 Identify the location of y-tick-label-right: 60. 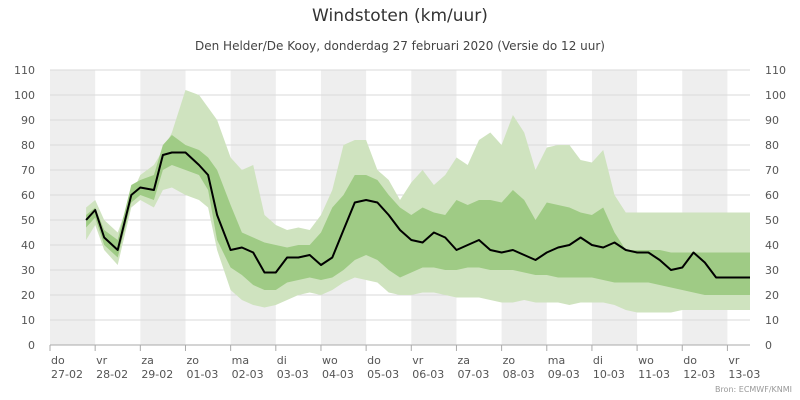
(772, 195).